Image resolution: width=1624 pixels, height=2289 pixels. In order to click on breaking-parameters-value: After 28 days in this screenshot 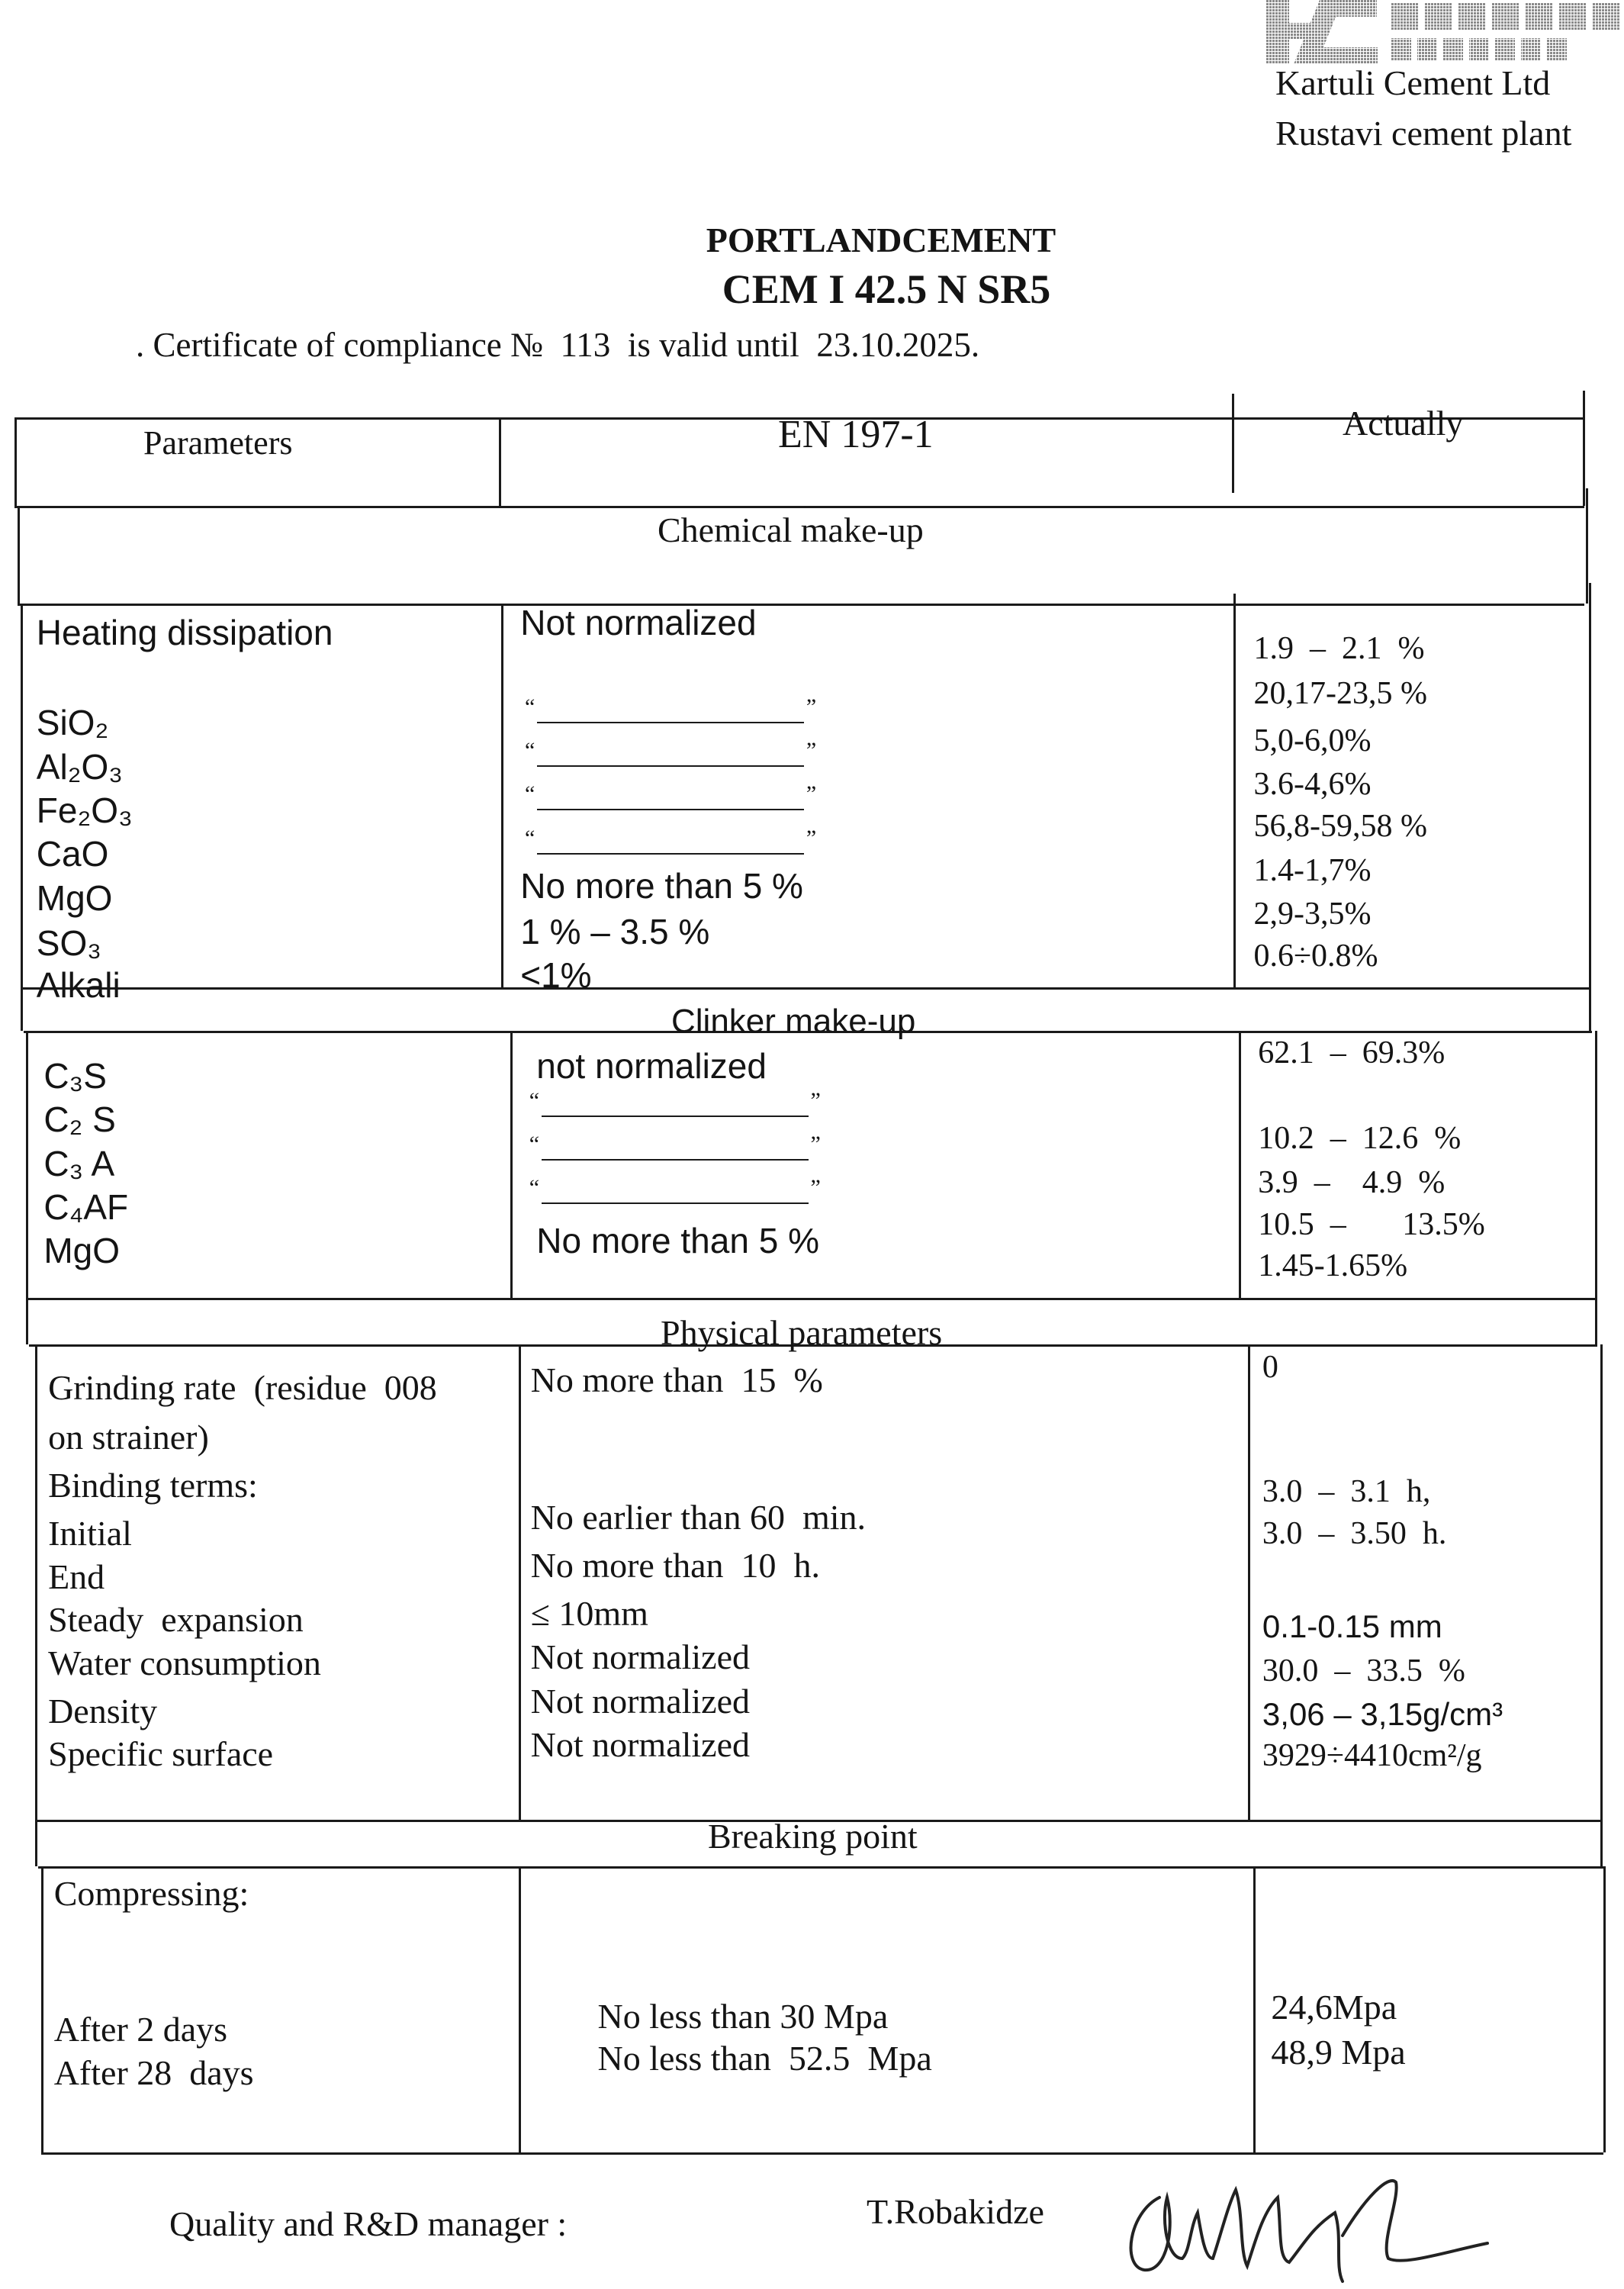, I will do `click(153, 2073)`.